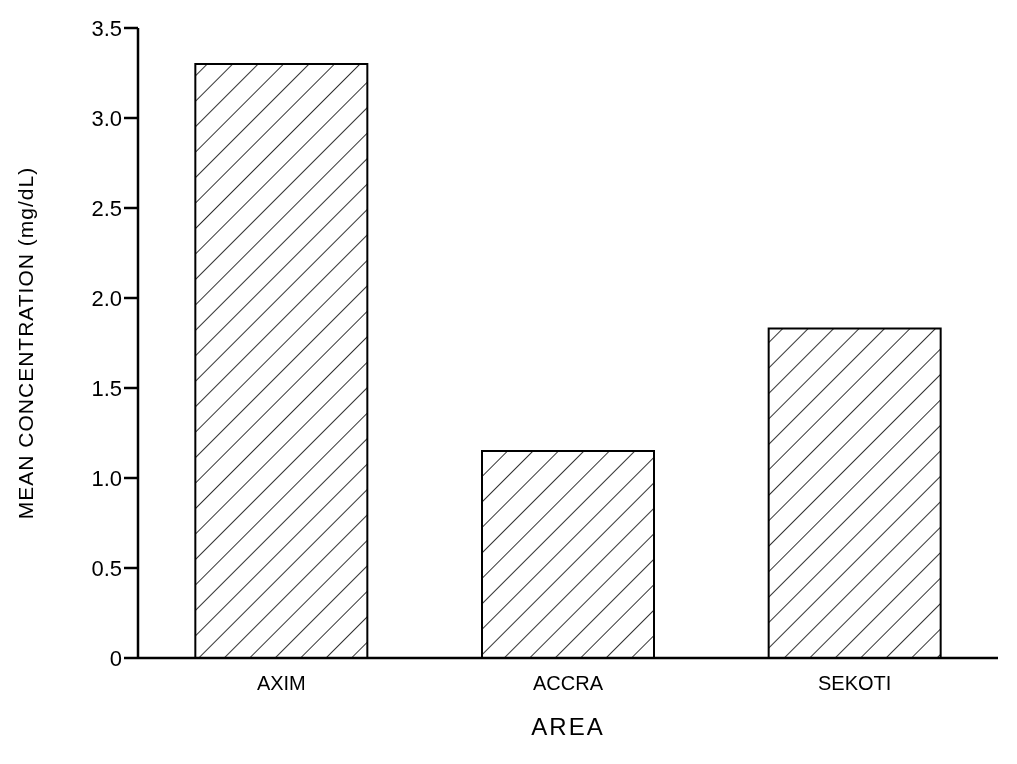  Describe the element at coordinates (281, 683) in the screenshot. I see `x-tick-label: AXIM` at that location.